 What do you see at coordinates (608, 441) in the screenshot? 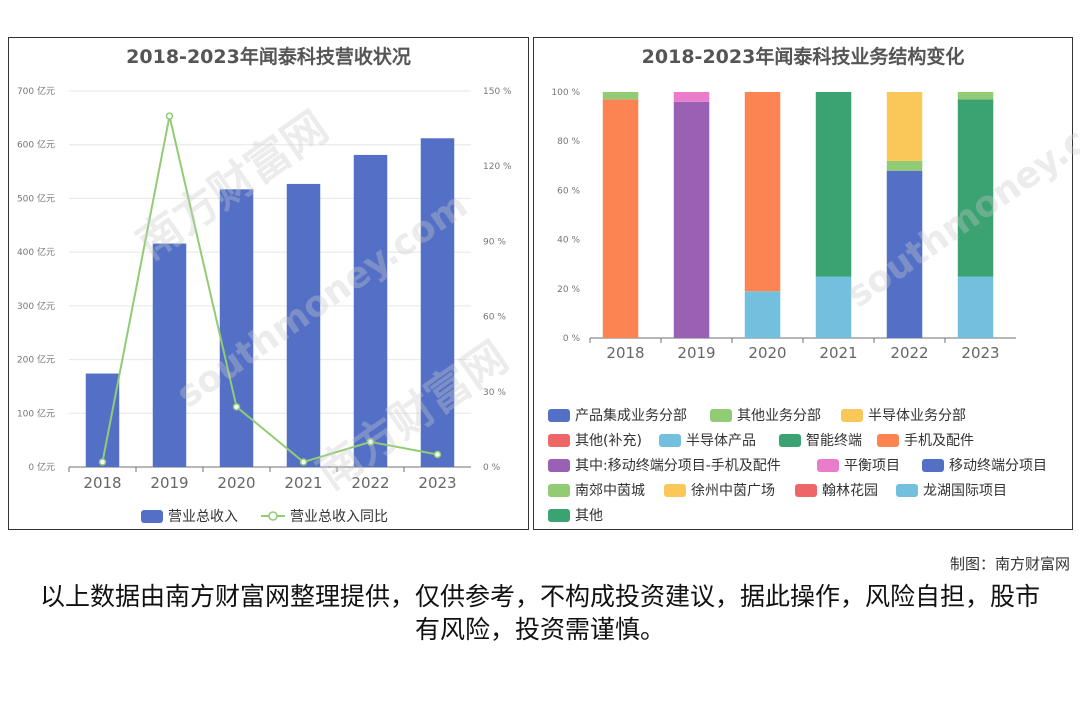
I see `legend-label: 其他(补充)` at bounding box center [608, 441].